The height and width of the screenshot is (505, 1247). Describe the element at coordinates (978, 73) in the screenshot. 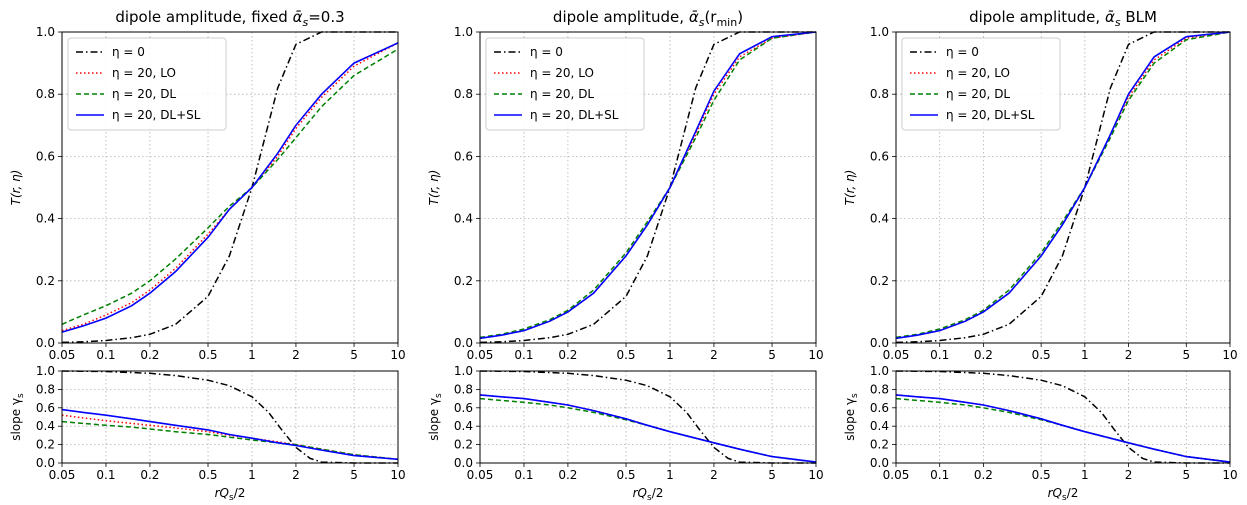

I see `legend-label: η = 20, LO` at that location.